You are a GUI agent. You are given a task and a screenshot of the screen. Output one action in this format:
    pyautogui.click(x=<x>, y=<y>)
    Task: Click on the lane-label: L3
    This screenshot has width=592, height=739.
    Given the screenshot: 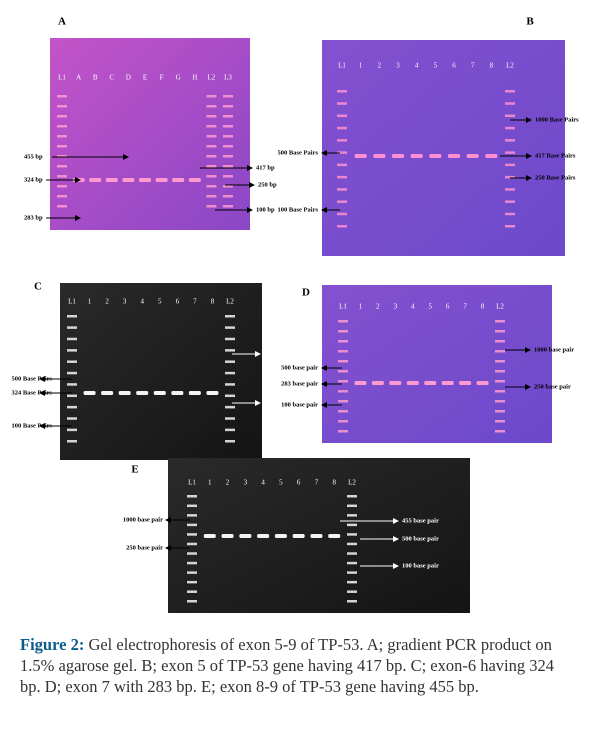 What is the action you would take?
    pyautogui.click(x=228, y=78)
    